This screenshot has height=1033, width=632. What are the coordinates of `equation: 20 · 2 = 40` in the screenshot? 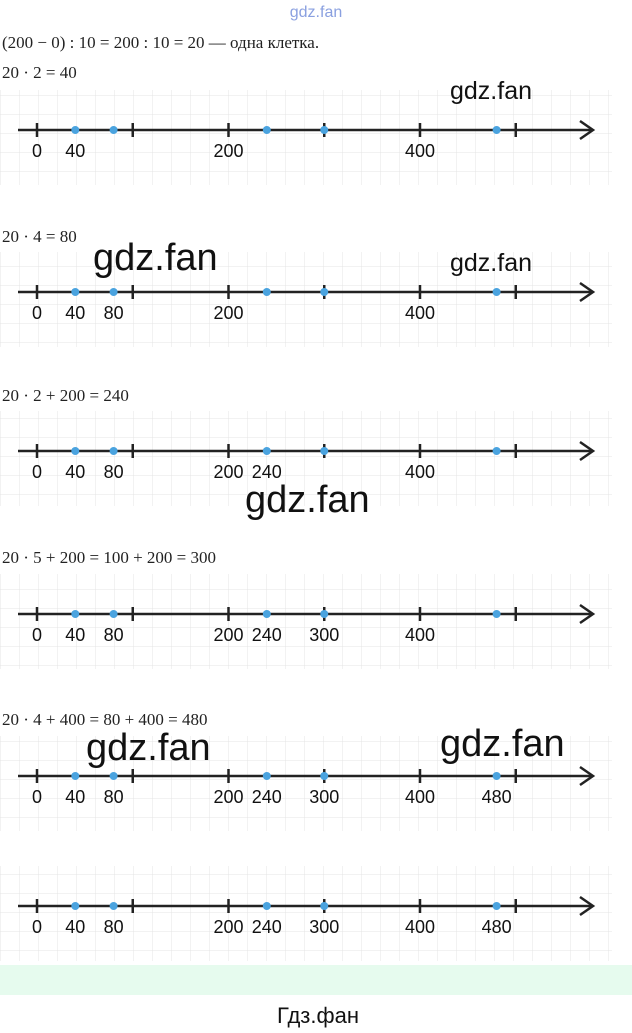 It's located at (39, 72).